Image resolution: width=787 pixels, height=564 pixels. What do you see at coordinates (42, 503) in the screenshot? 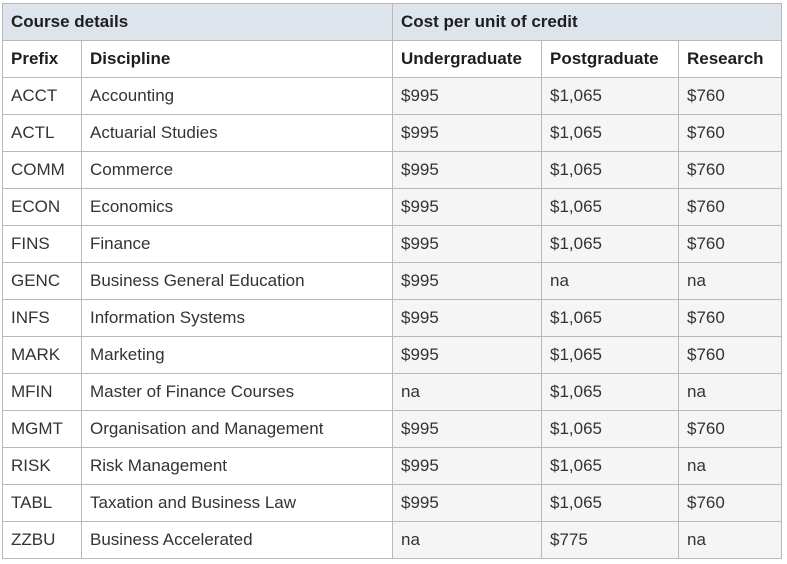
I see `cell-prefix: TABL` at bounding box center [42, 503].